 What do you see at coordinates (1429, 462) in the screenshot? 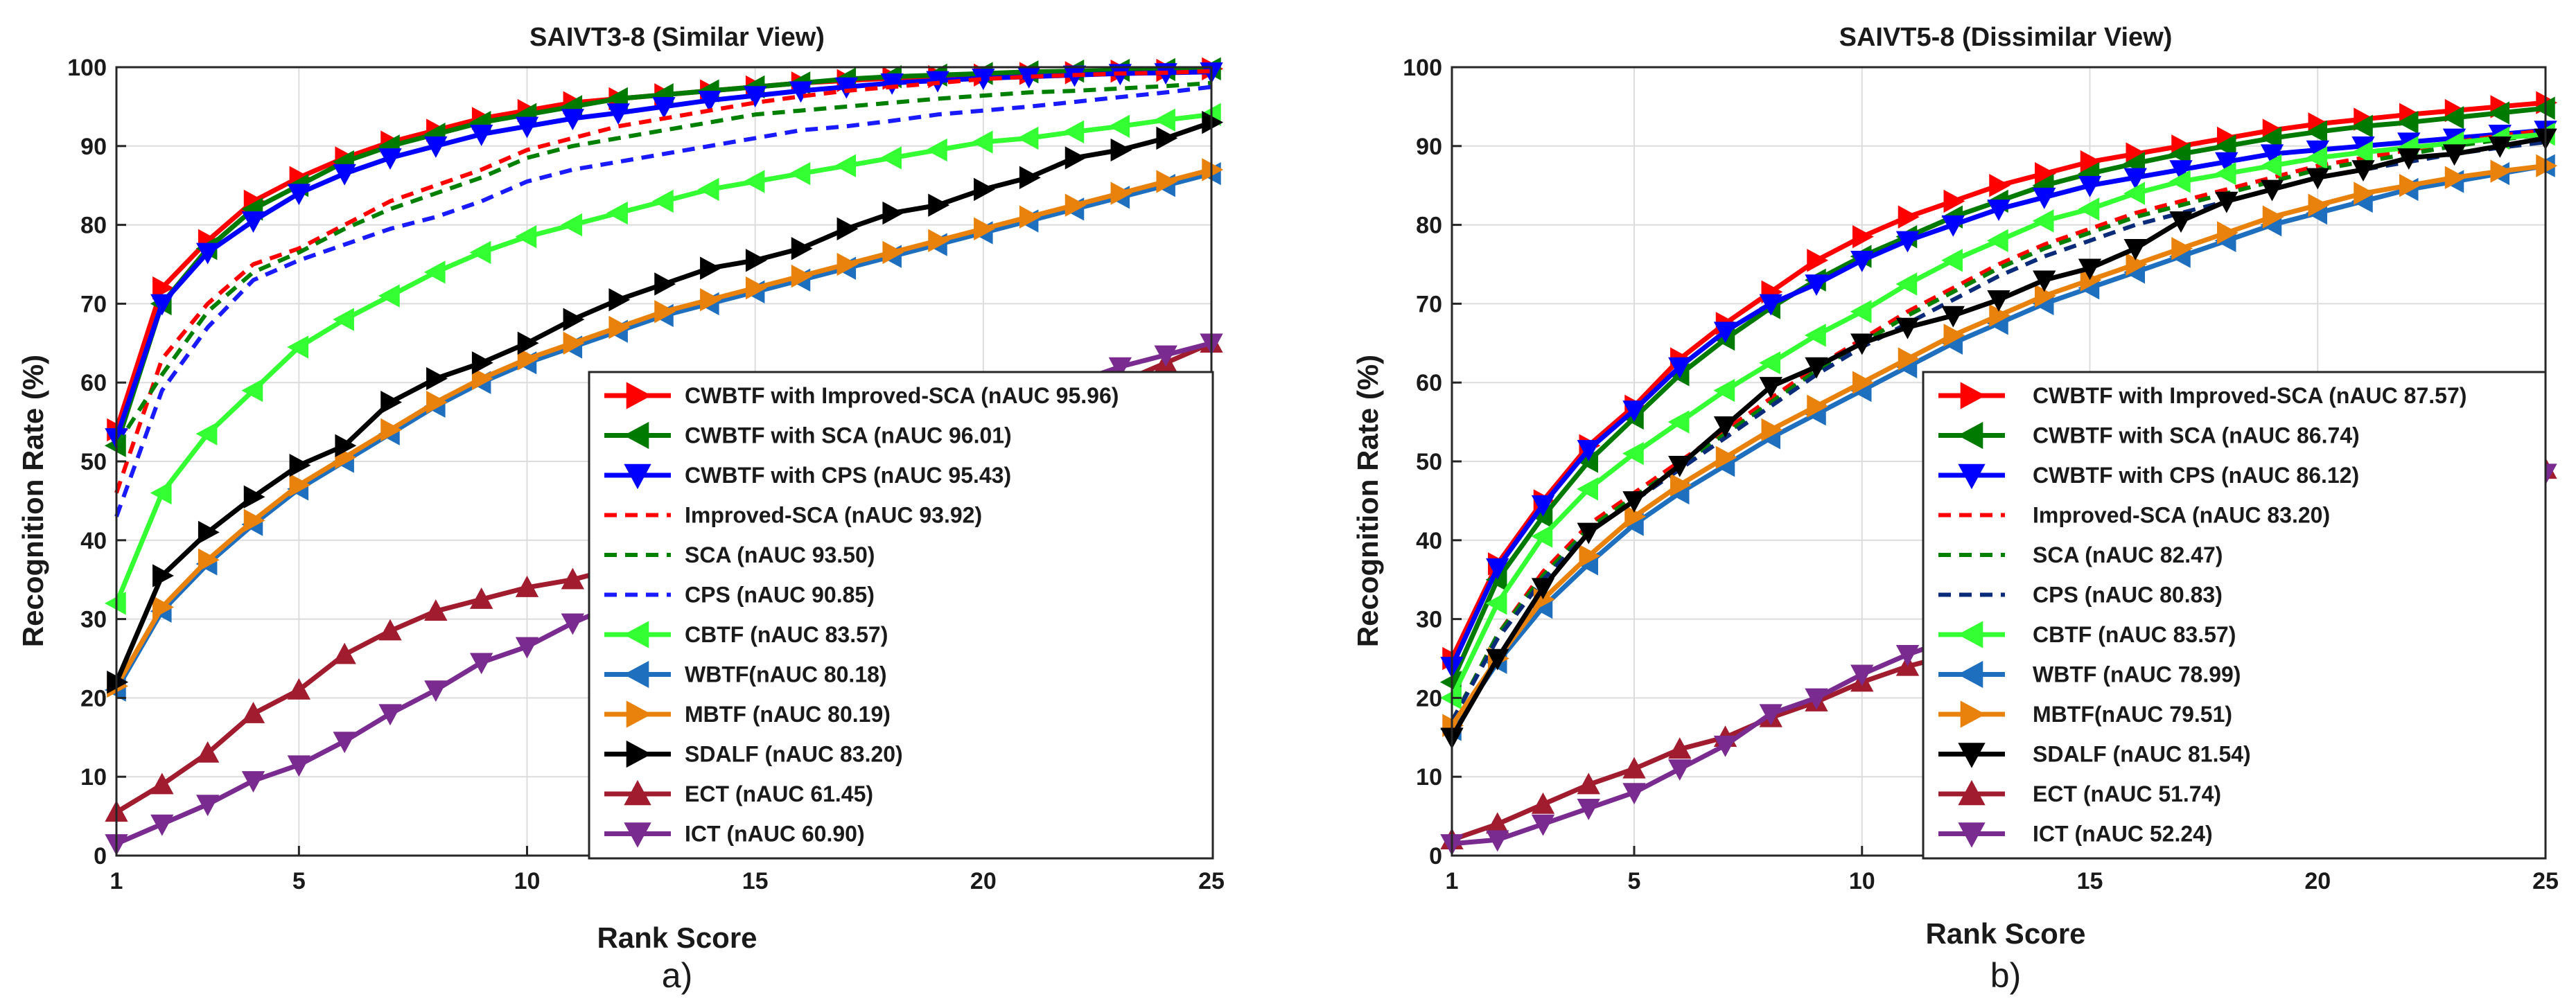
I see `y-tick-label: 50` at bounding box center [1429, 462].